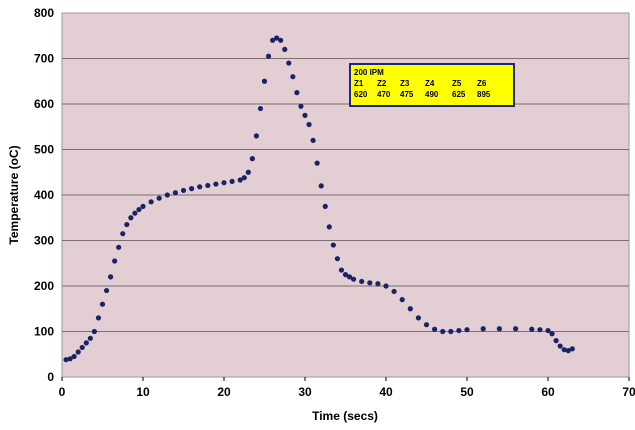 The height and width of the screenshot is (430, 635). Describe the element at coordinates (62, 392) in the screenshot. I see `x-tick-label: 0` at that location.